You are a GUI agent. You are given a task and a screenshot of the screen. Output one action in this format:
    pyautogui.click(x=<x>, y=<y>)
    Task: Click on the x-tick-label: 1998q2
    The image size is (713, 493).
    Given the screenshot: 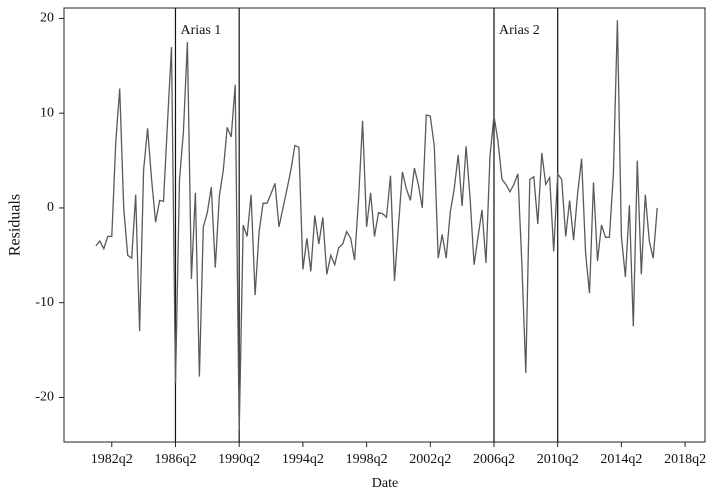 What is the action you would take?
    pyautogui.click(x=367, y=459)
    